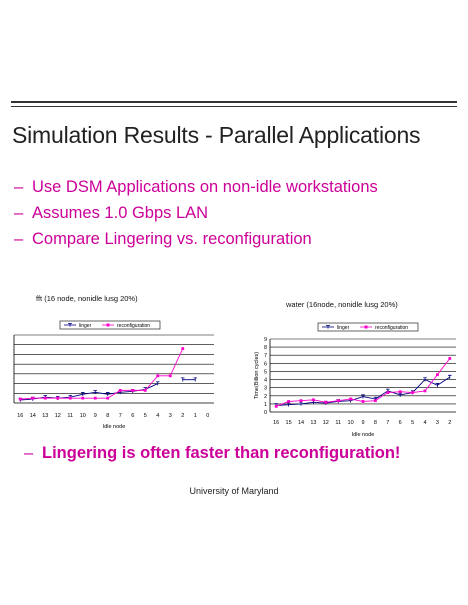 This screenshot has height=605, width=468. I want to click on x-tick-label: 0, so click(207, 416).